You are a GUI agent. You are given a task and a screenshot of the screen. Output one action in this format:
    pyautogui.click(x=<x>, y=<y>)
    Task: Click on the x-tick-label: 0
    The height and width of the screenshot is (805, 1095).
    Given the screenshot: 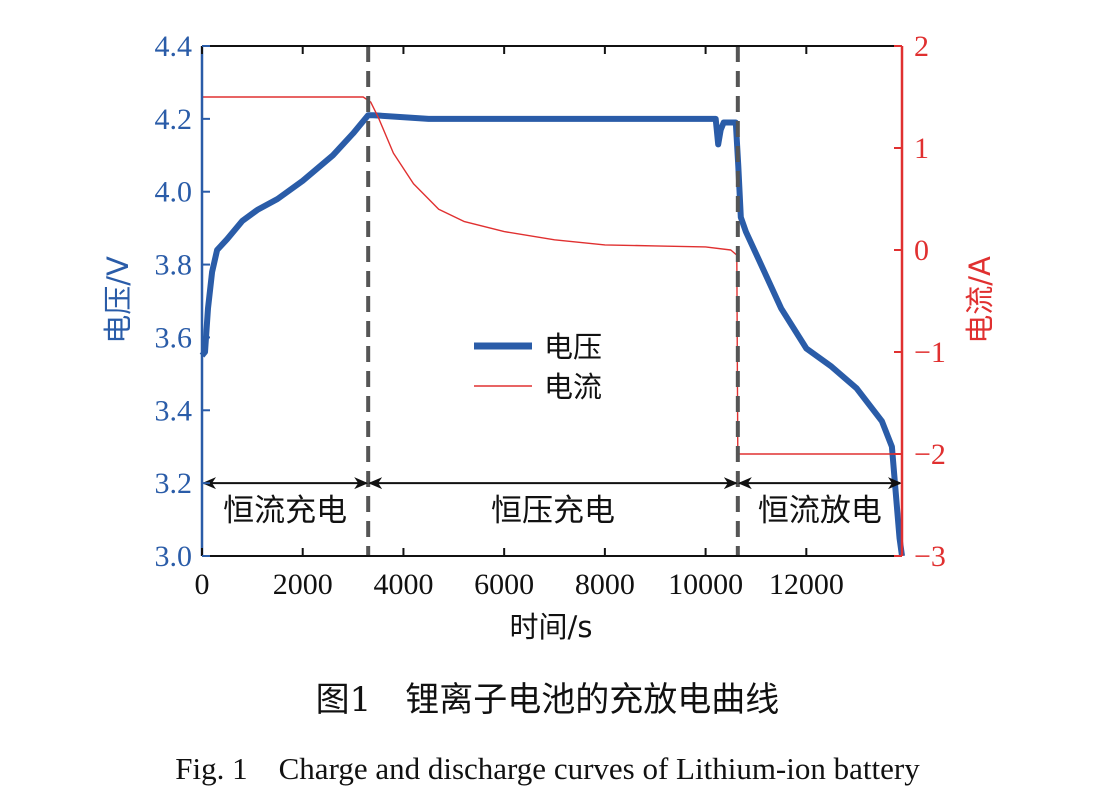 What is the action you would take?
    pyautogui.click(x=202, y=584)
    